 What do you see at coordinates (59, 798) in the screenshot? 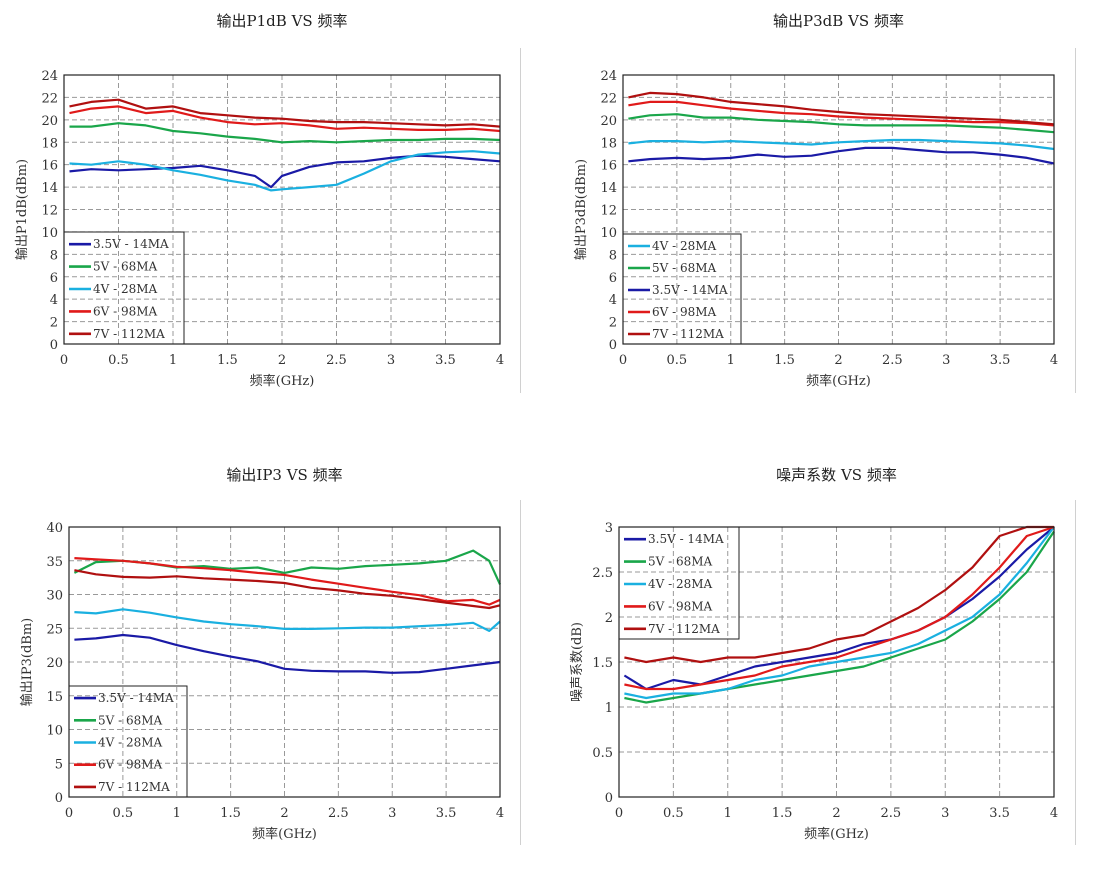
I see `ip3-ytick-label: 0` at bounding box center [59, 798].